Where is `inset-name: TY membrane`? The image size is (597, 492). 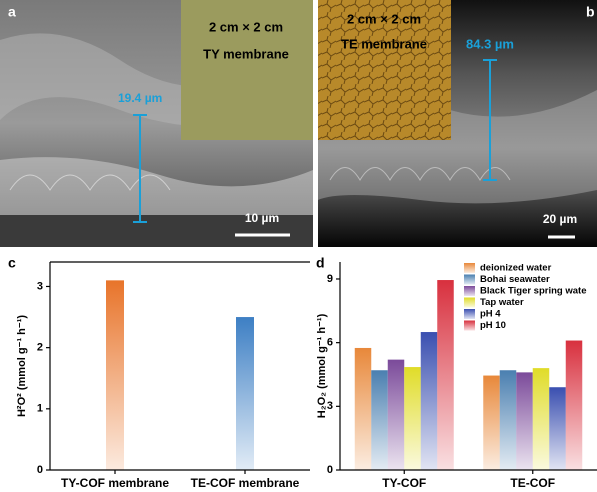 inset-name: TY membrane is located at coordinates (246, 53).